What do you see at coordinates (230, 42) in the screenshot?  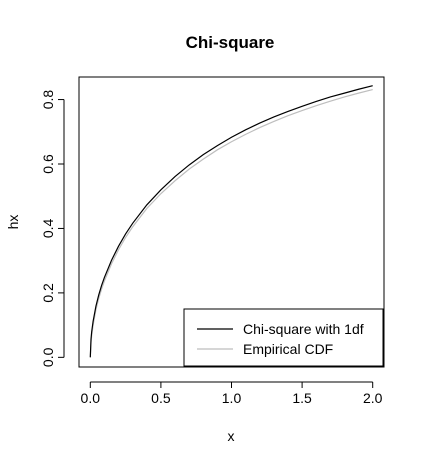 I see `chart-title: Chi-square` at bounding box center [230, 42].